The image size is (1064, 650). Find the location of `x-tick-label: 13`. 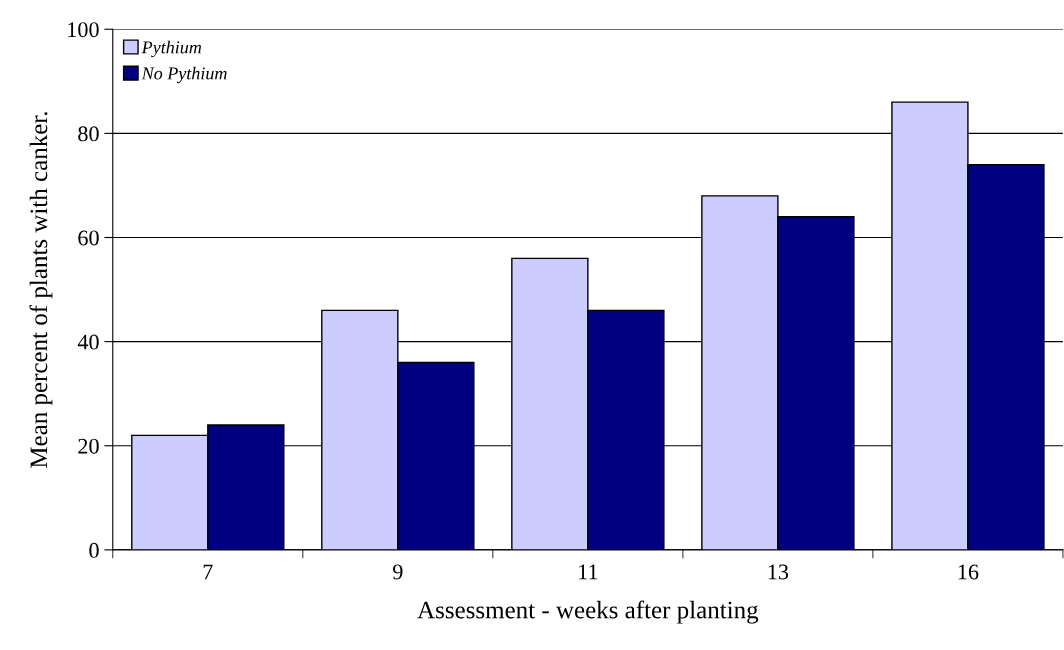

x-tick-label: 13 is located at coordinates (778, 572).